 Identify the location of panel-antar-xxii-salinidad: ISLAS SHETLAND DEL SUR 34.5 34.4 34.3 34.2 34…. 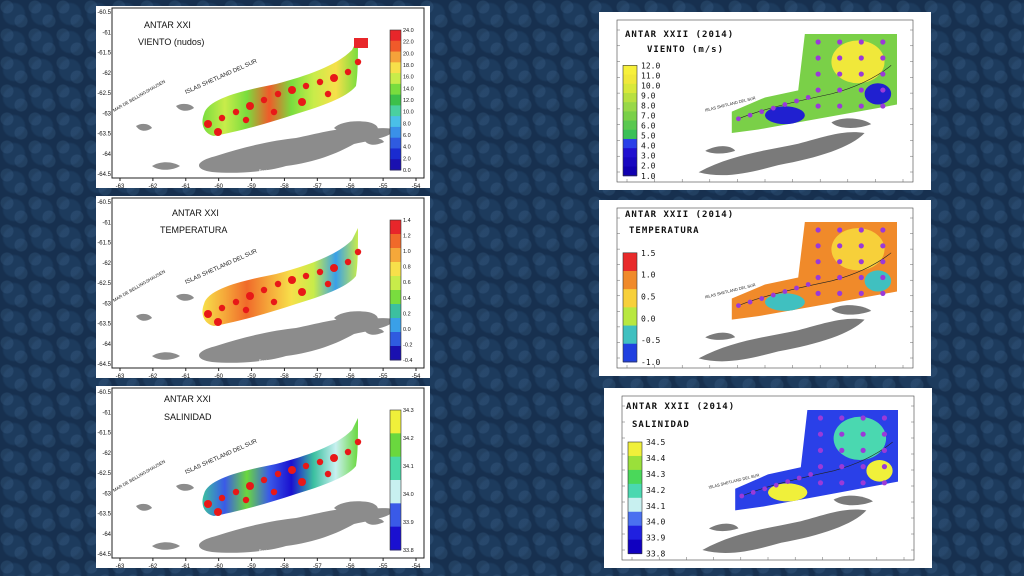
(768, 478).